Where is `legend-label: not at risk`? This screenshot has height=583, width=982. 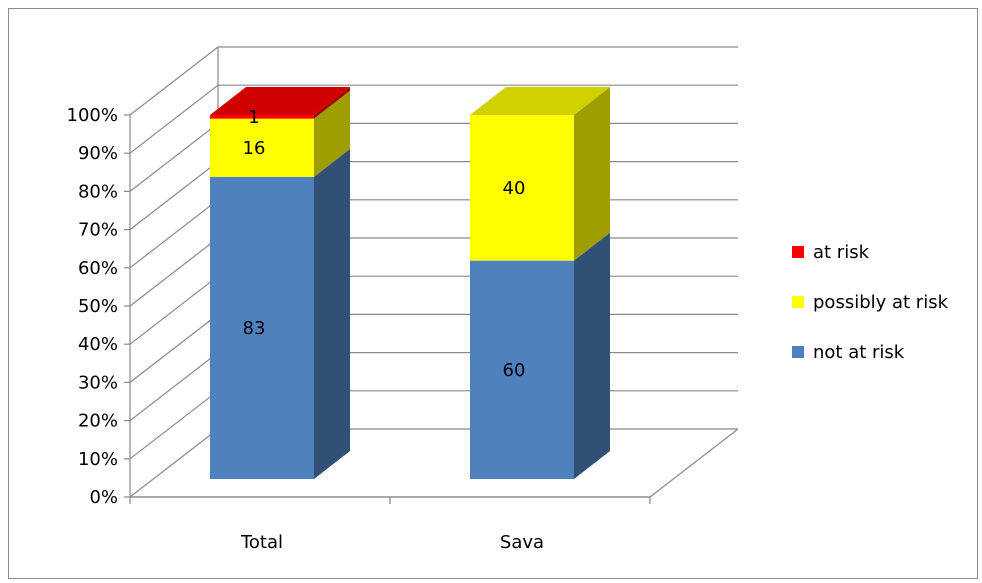
legend-label: not at risk is located at coordinates (859, 352).